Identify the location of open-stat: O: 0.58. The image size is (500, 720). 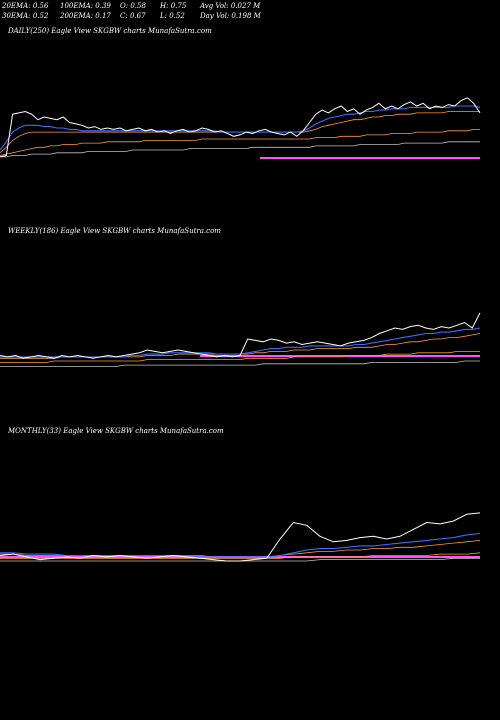
(133, 6).